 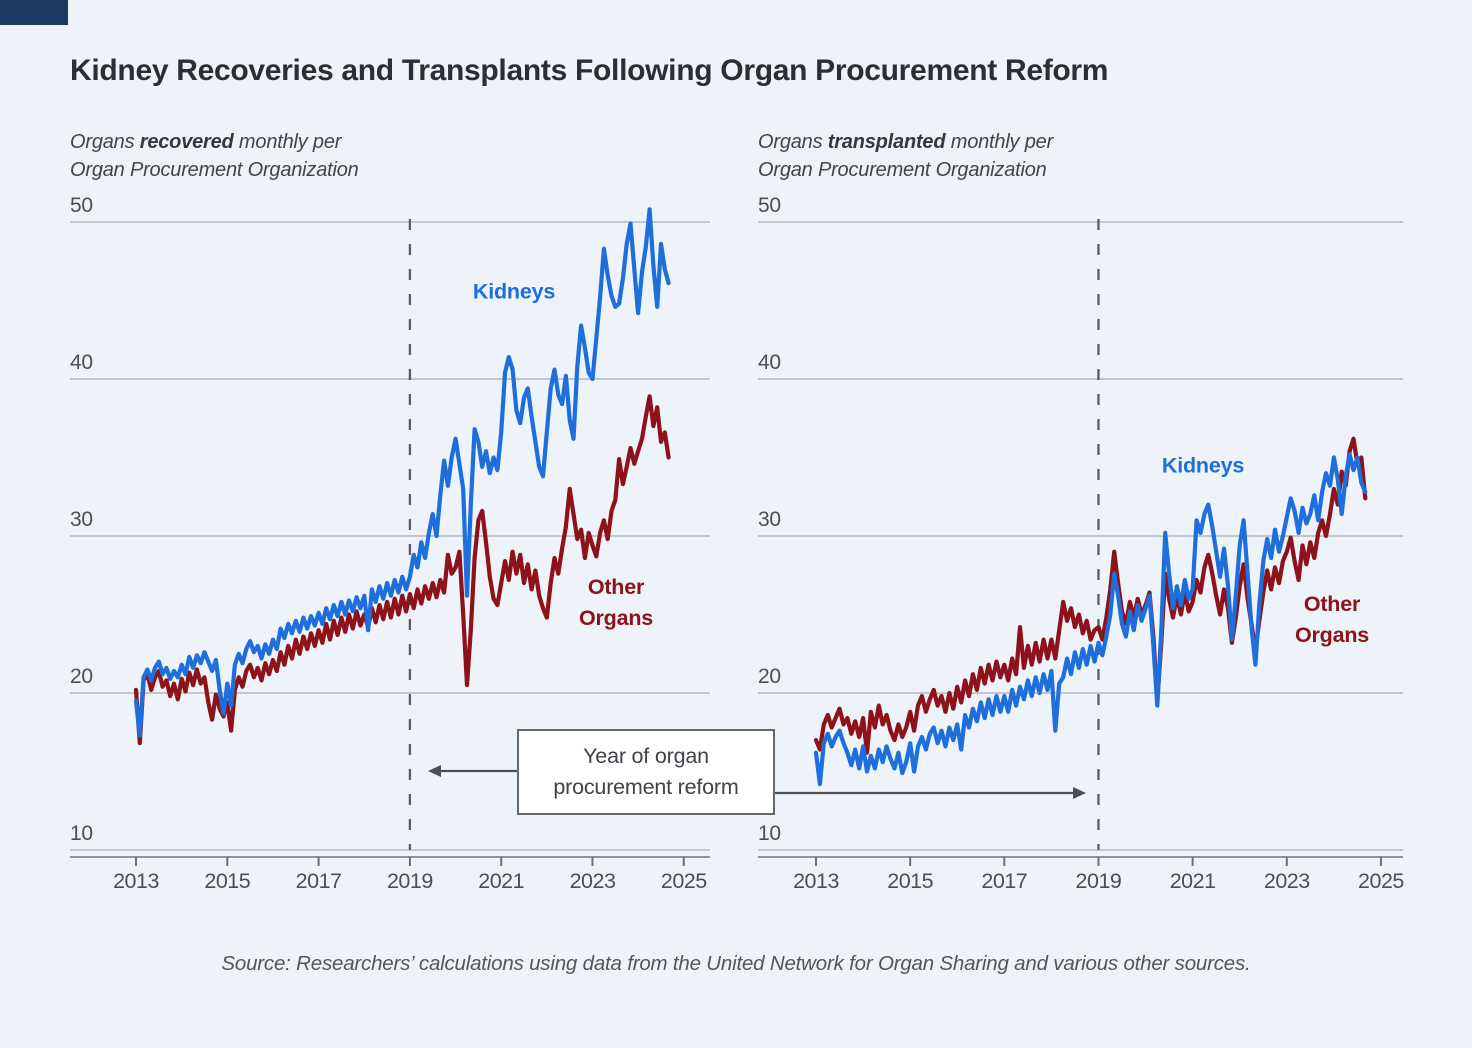 What do you see at coordinates (769, 833) in the screenshot?
I see `right-y-tick-label-10: 10` at bounding box center [769, 833].